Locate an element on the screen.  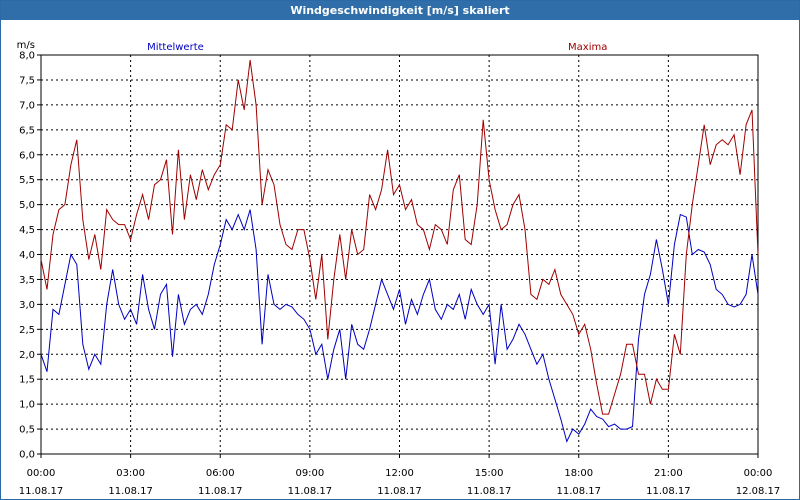
x-tick-time-label: 15:00 is located at coordinates (489, 473).